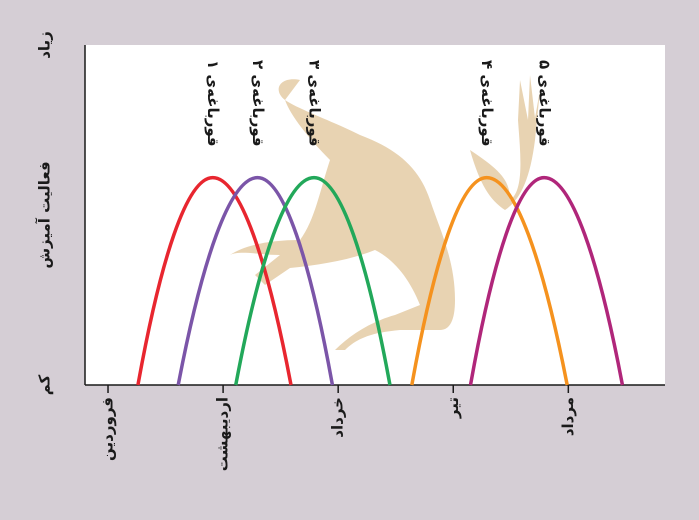 This screenshot has height=520, width=699. What do you see at coordinates (45, 45) in the screenshot?
I see `y-tick-label: زیاد` at bounding box center [45, 45].